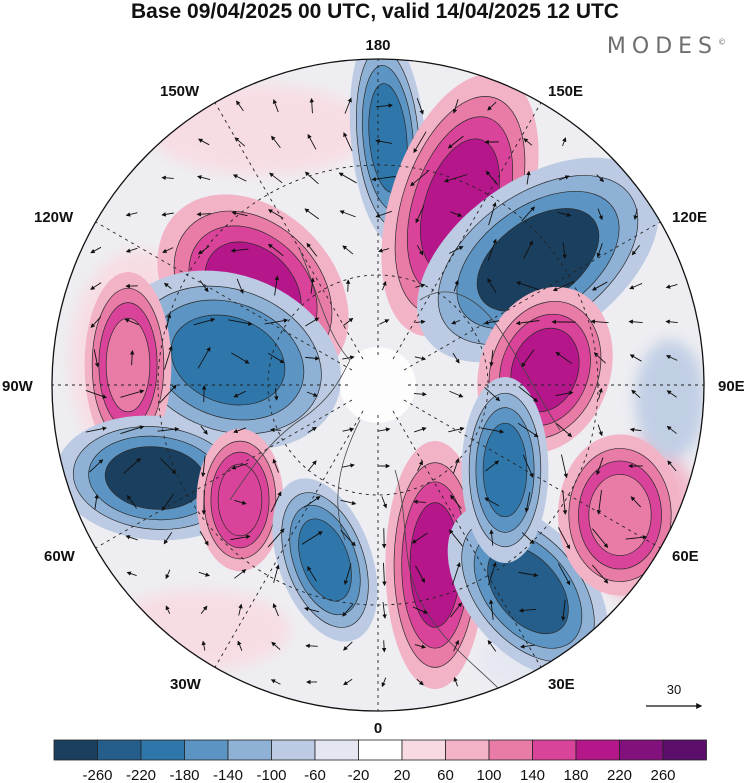  I want to click on lon-label-120e: 120E, so click(689, 217).